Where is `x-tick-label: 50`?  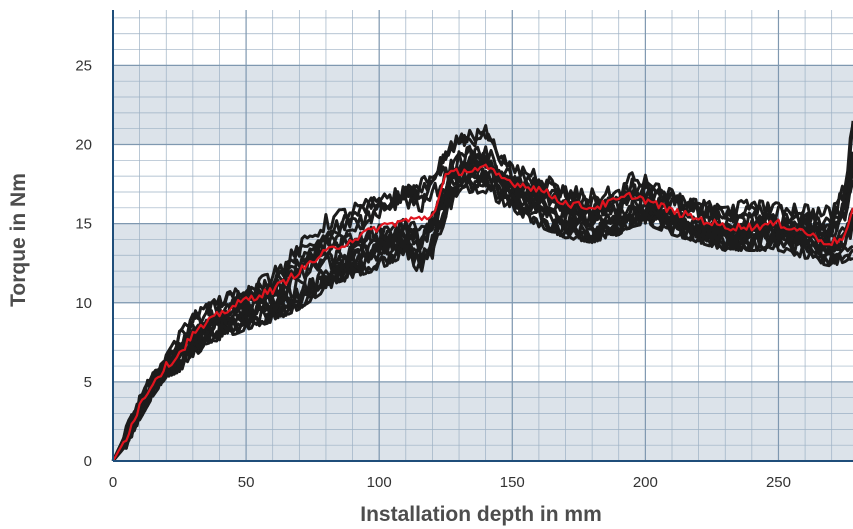 x-tick-label: 50 is located at coordinates (246, 482).